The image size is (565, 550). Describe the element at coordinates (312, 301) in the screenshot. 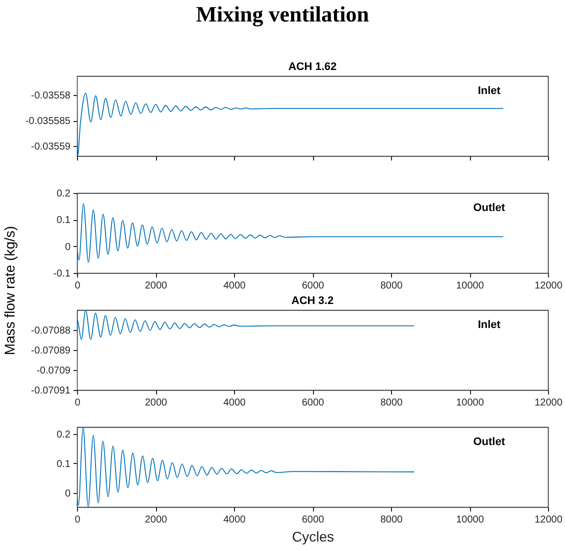

I see `chart-title: ACH 3.2` at that location.